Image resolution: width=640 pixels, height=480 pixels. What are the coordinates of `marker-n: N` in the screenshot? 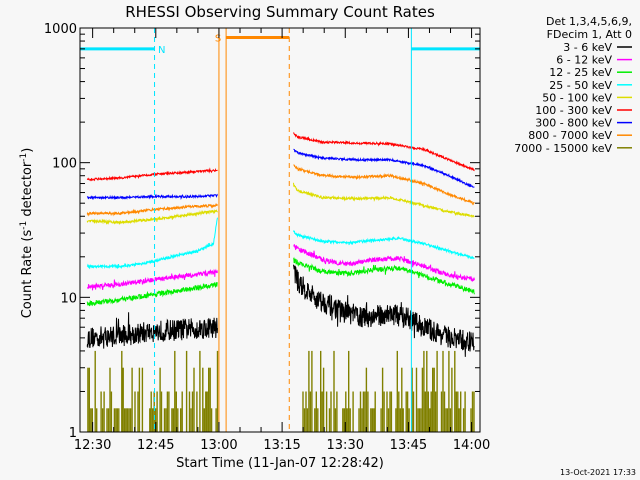 It's located at (161, 50).